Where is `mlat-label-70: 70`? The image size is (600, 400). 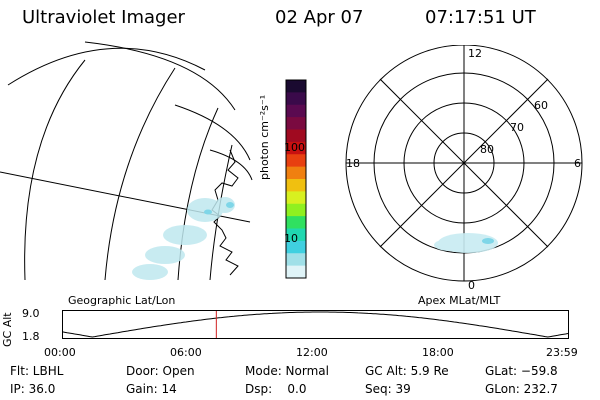 mlat-label-70: 70 is located at coordinates (517, 127).